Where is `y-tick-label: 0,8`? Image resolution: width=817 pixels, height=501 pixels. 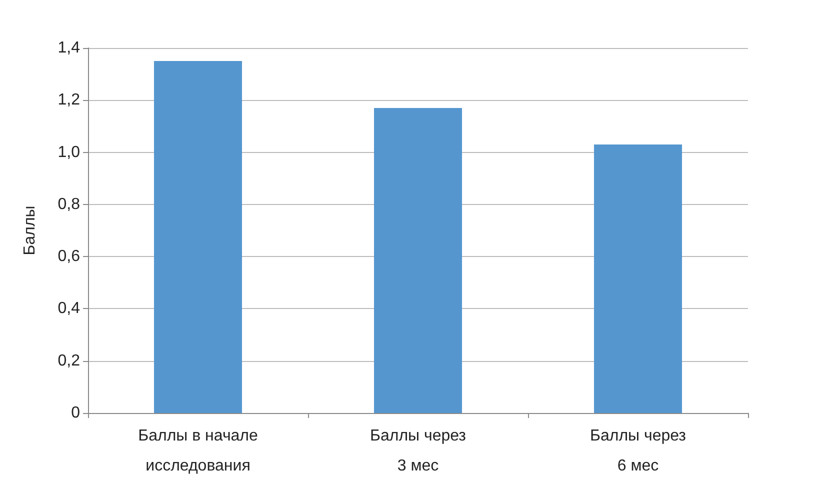
y-tick-label: 0,8 is located at coordinates (69, 204).